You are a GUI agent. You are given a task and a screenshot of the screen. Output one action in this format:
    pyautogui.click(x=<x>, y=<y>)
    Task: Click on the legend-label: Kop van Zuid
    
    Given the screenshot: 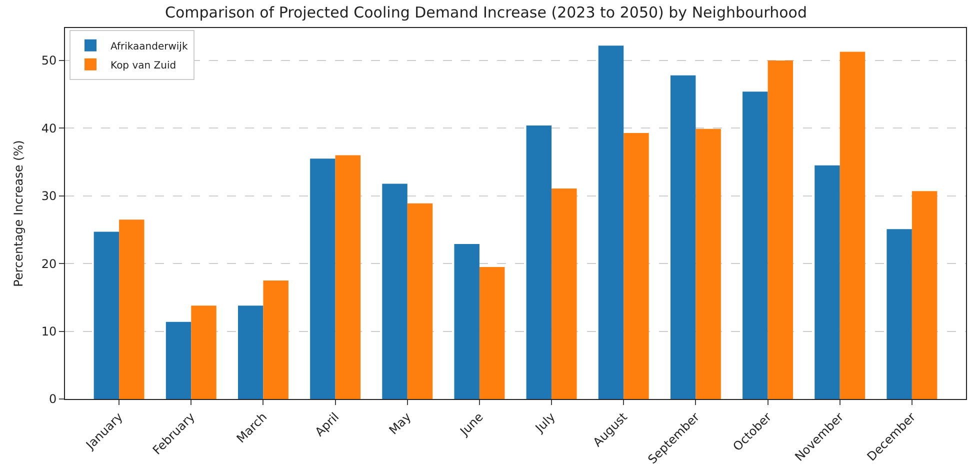 What is the action you would take?
    pyautogui.click(x=143, y=66)
    